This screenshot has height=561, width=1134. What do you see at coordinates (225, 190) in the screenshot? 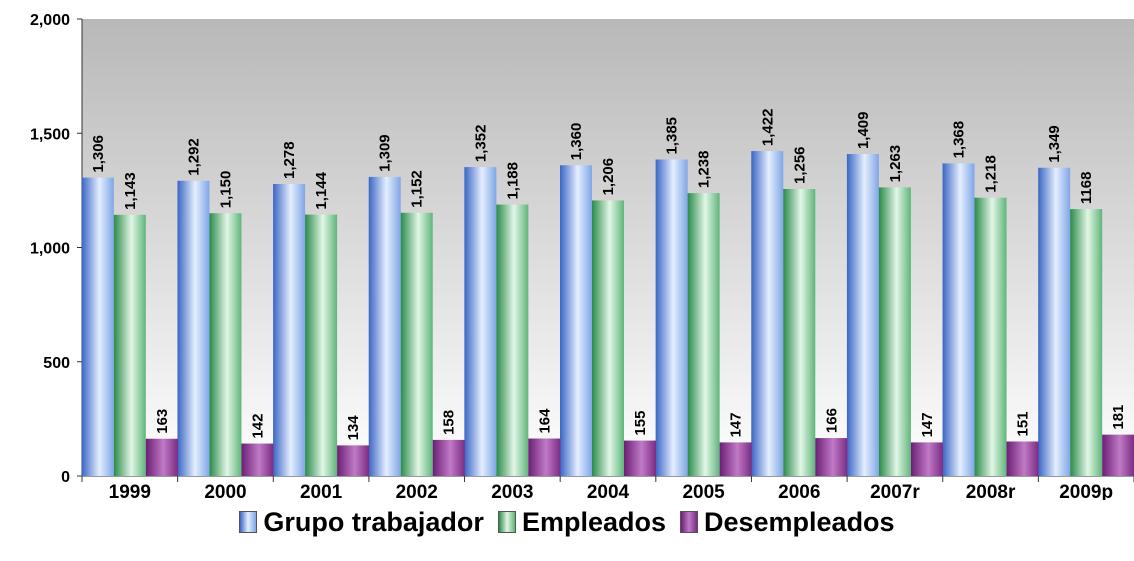
I see `data-label-empleados: 1,150` at bounding box center [225, 190].